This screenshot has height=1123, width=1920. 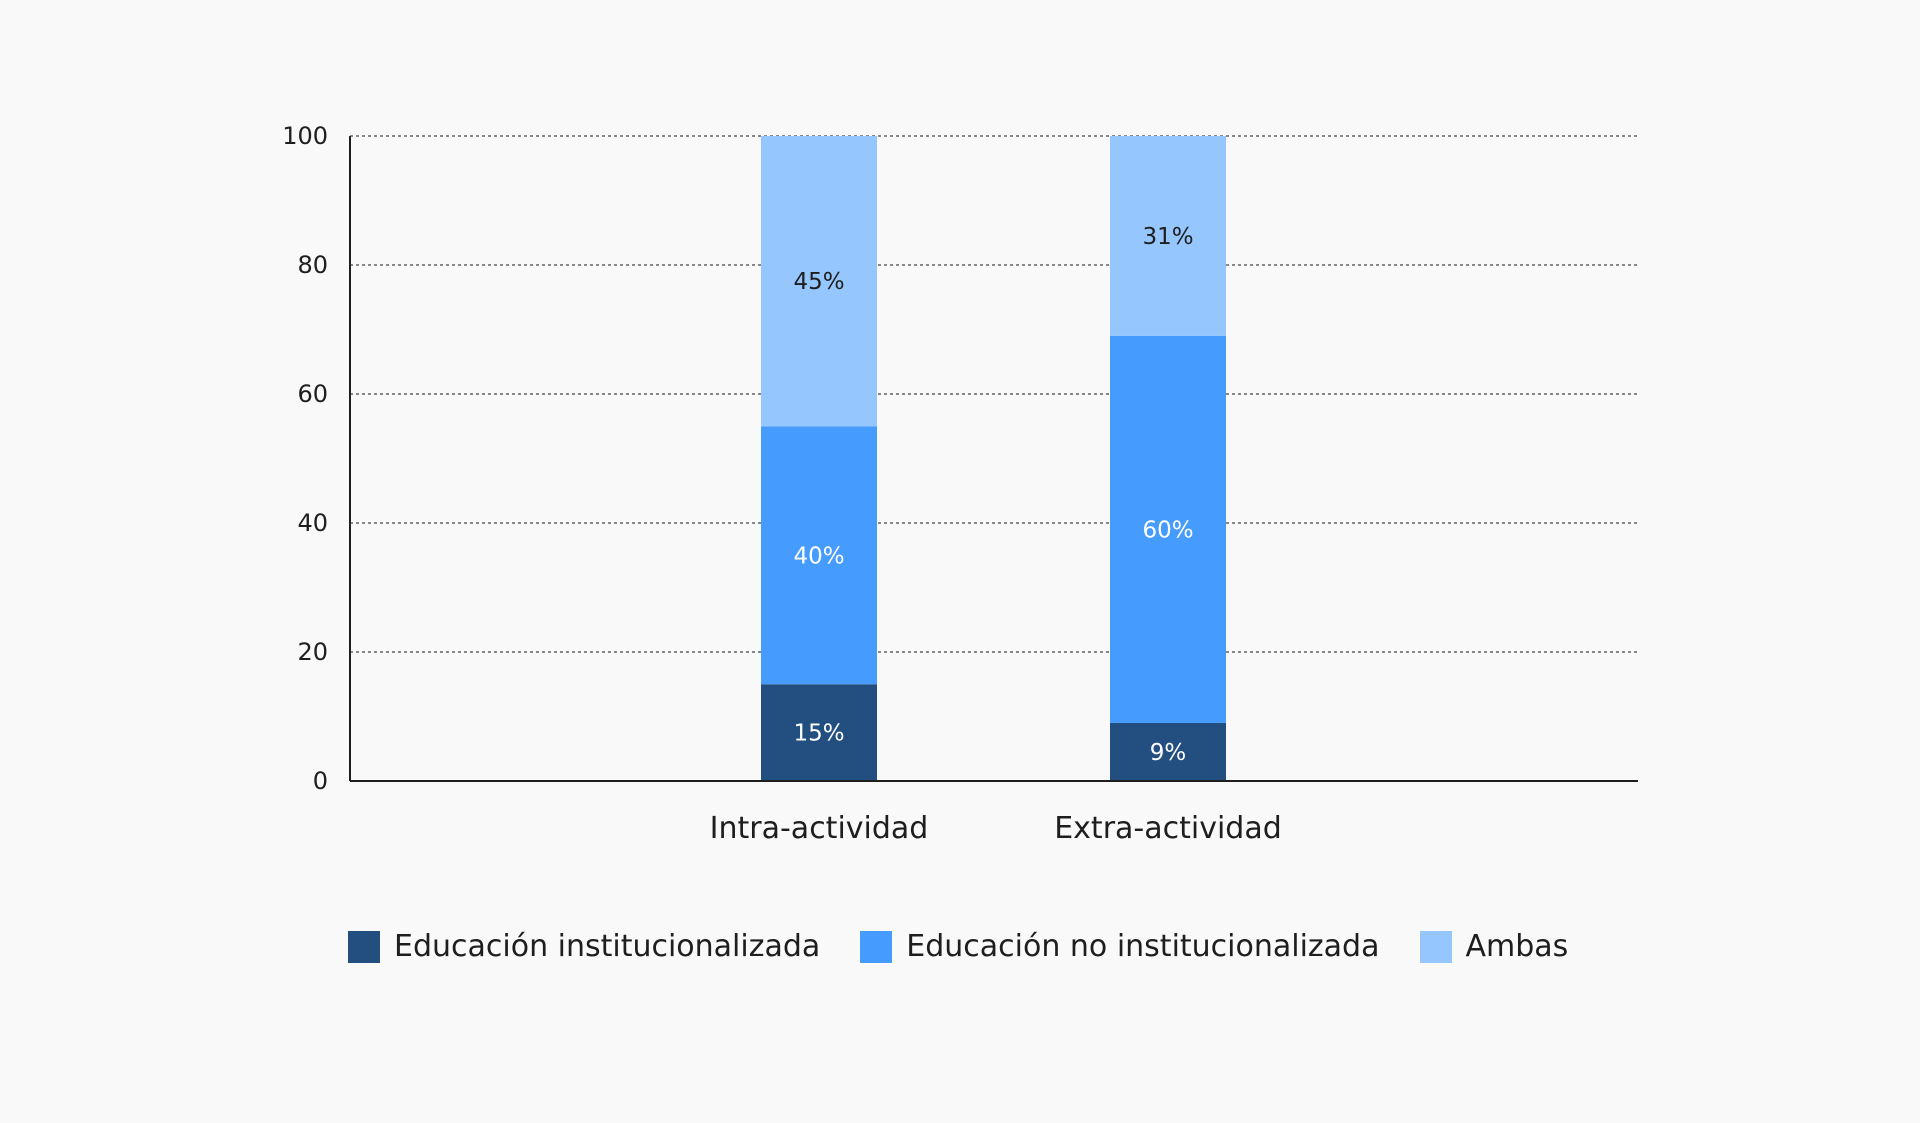 What do you see at coordinates (305, 136) in the screenshot?
I see `y-tick-label-100: 100` at bounding box center [305, 136].